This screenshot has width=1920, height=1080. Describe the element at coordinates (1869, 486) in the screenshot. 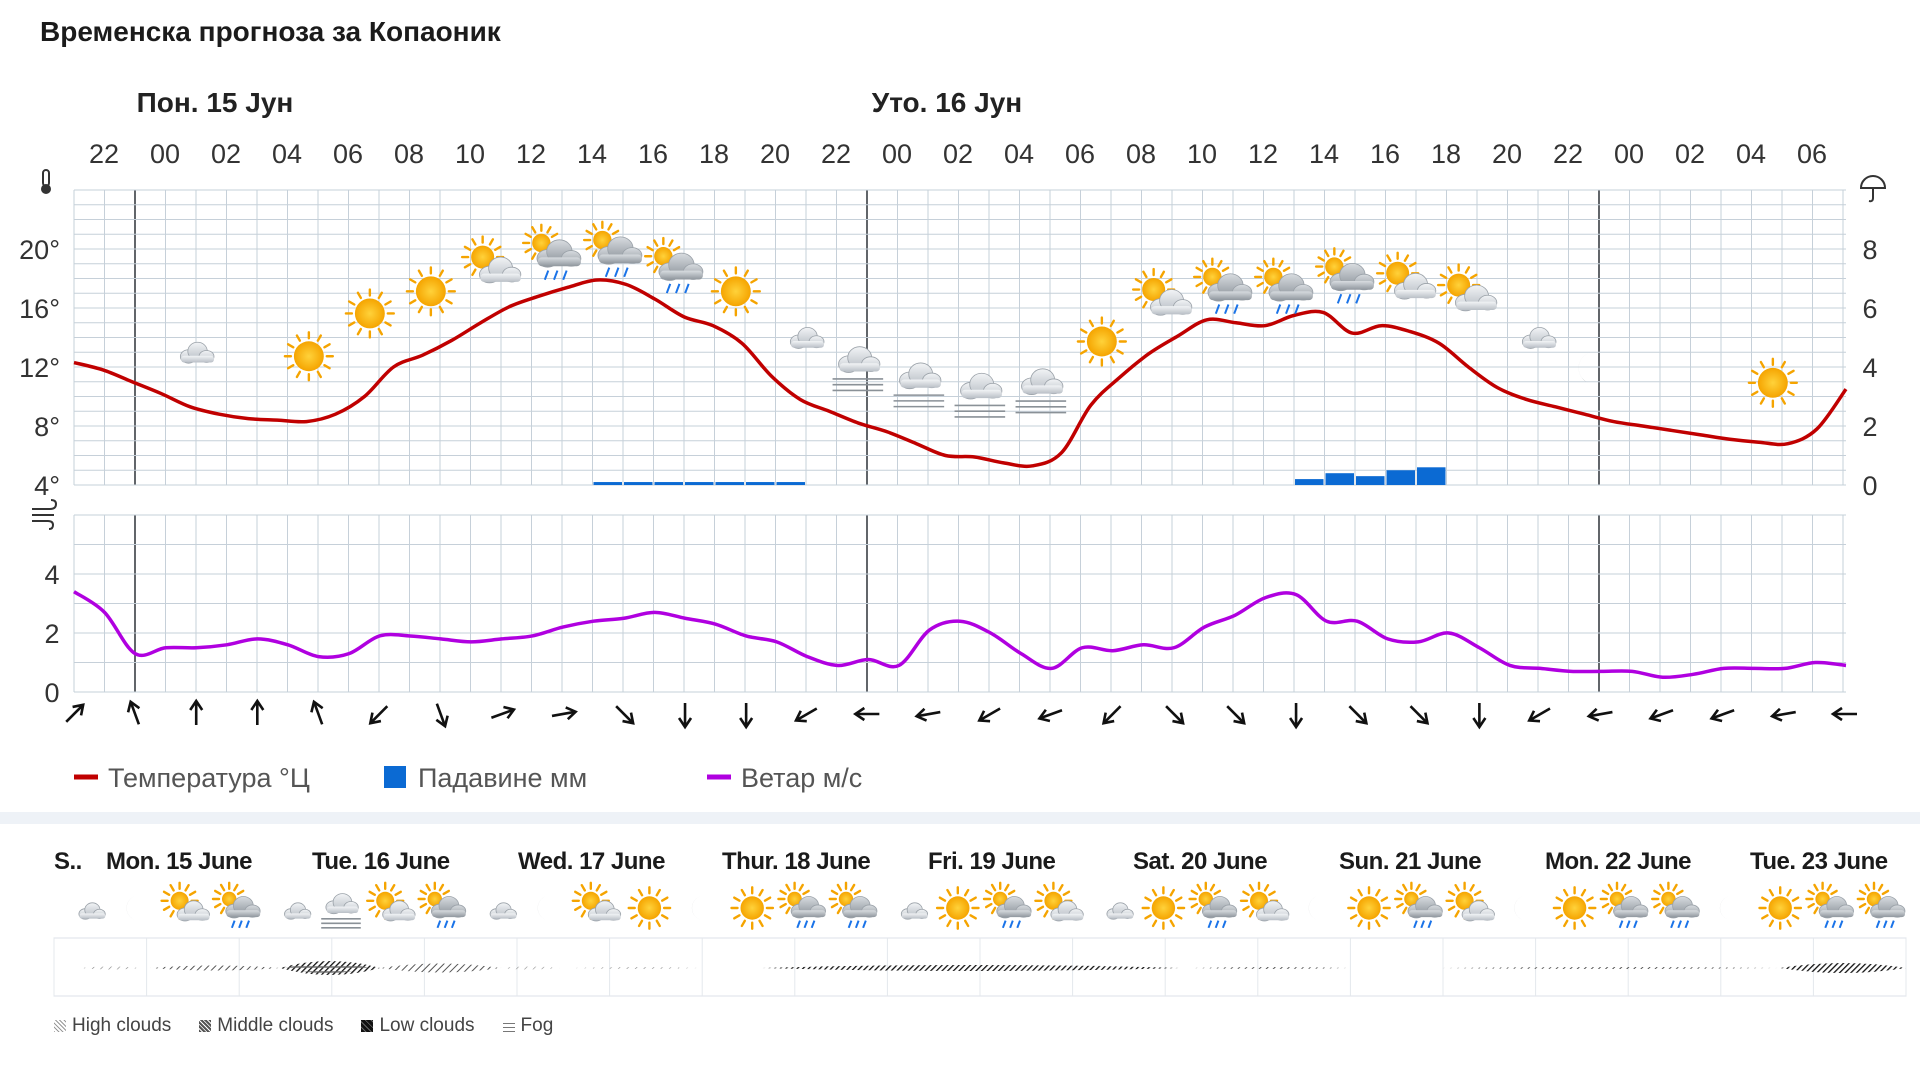

I see `precipitation-tick-label: 0` at that location.